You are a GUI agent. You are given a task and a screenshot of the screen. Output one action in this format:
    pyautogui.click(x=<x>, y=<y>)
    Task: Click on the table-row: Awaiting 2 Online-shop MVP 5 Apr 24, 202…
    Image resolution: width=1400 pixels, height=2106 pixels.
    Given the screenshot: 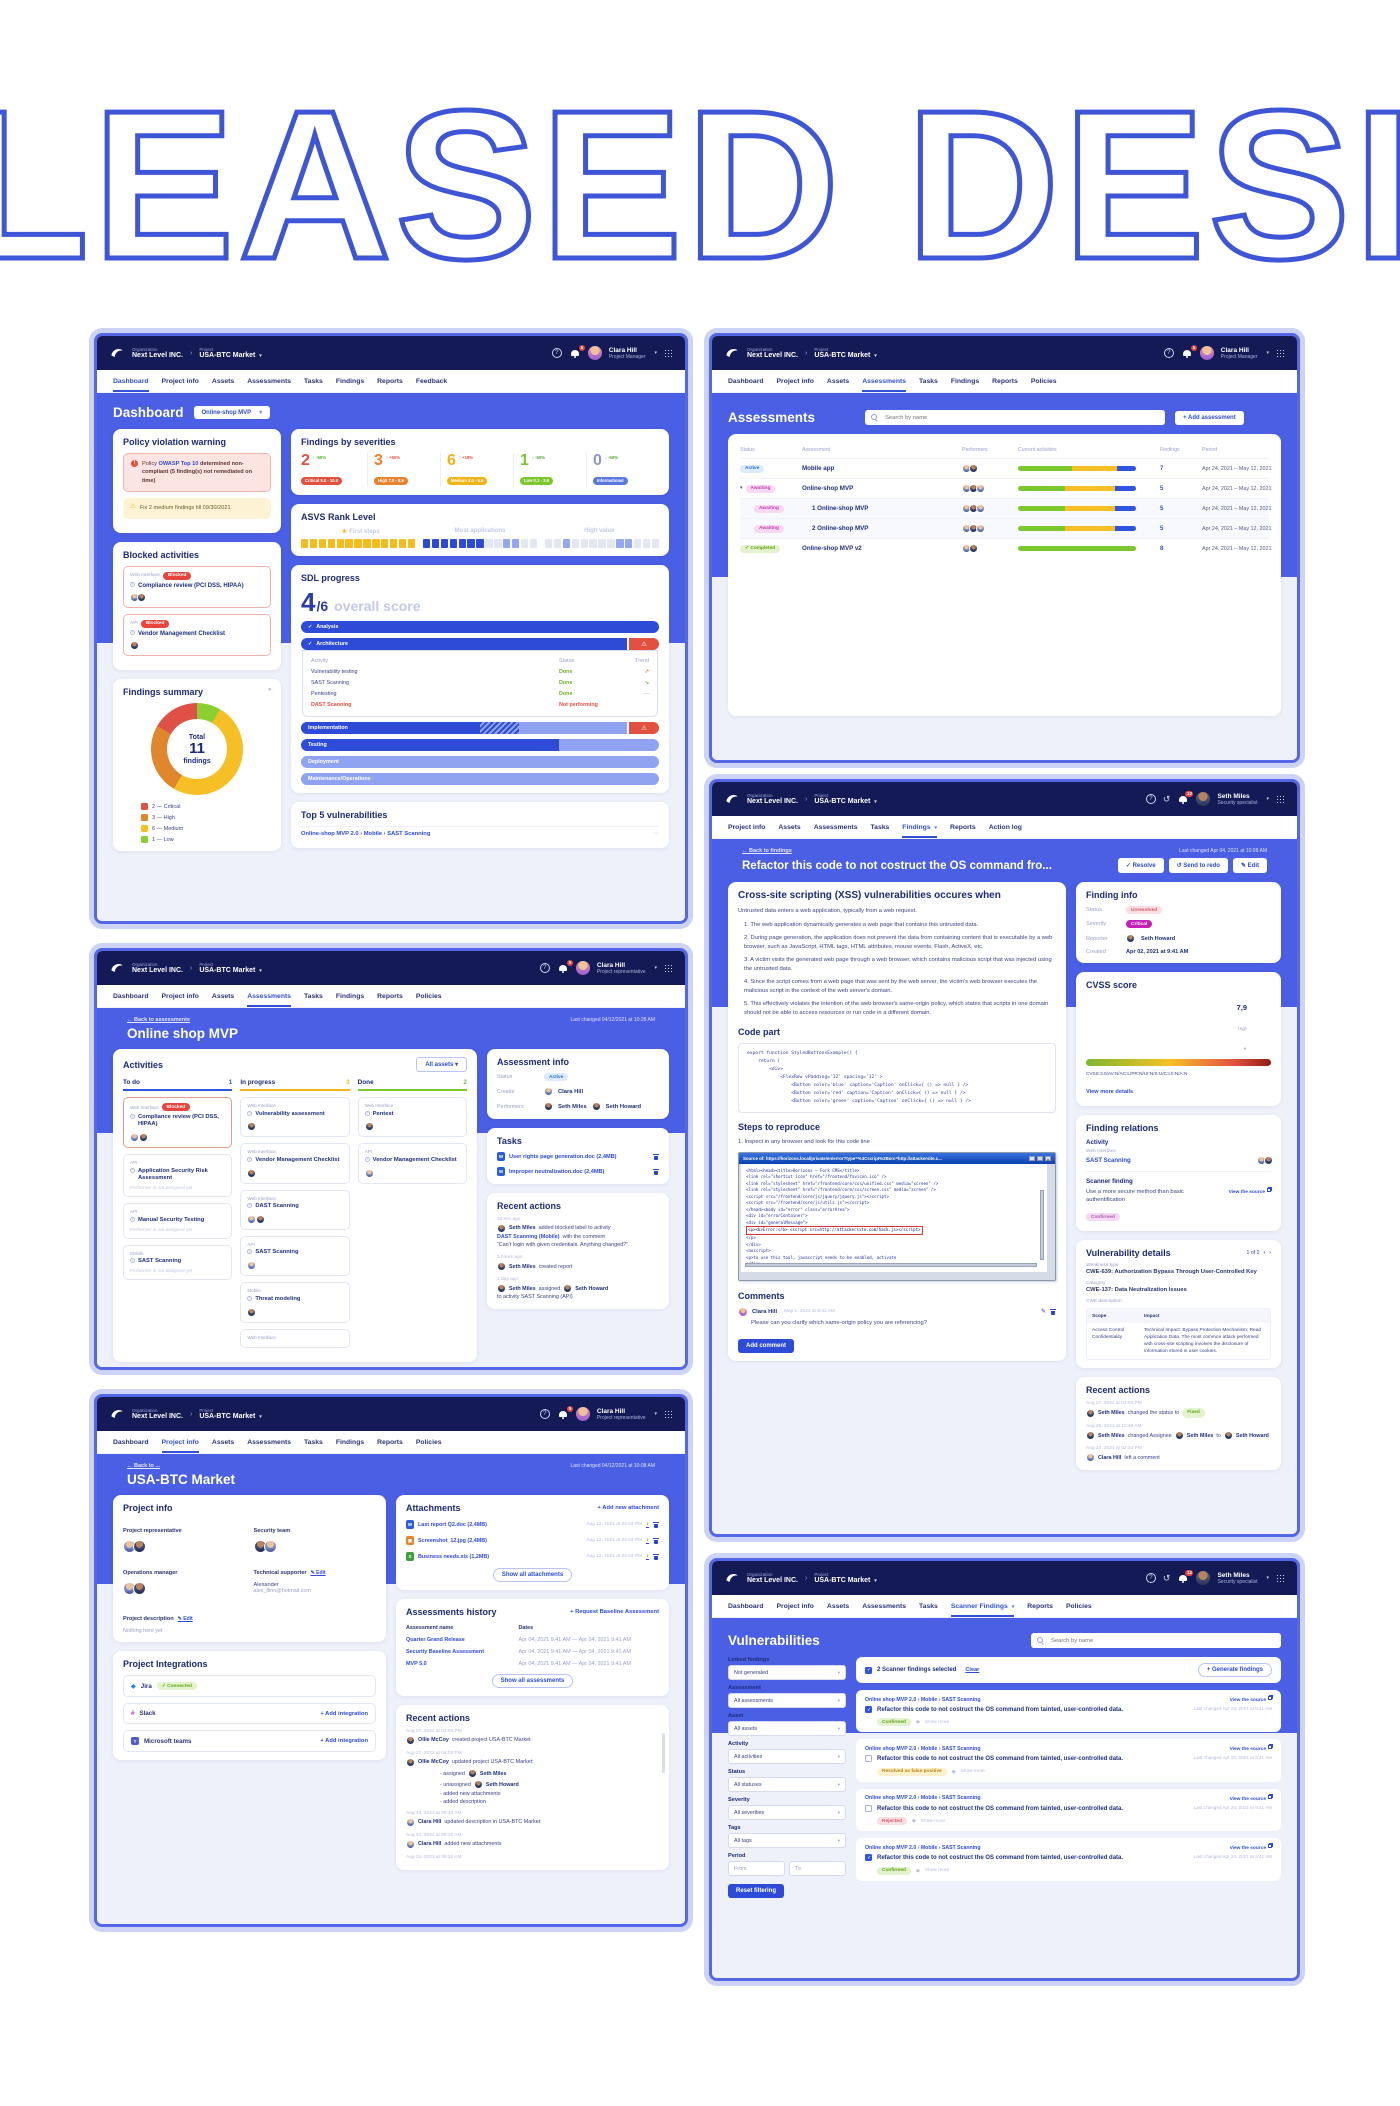 What is the action you would take?
    pyautogui.click(x=1006, y=528)
    